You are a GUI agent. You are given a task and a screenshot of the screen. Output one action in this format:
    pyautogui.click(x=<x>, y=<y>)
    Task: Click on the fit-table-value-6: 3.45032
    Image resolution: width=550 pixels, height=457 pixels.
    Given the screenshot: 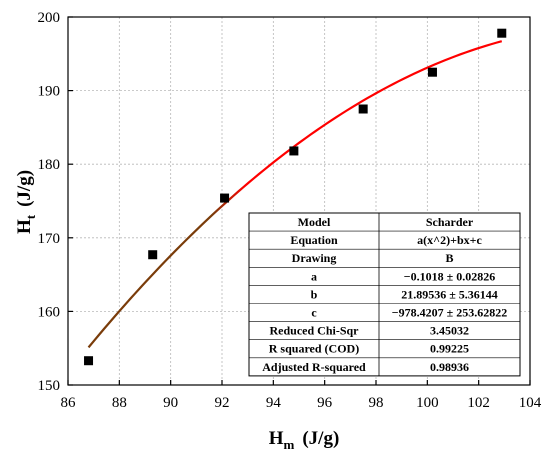 What is the action you would take?
    pyautogui.click(x=449, y=331)
    